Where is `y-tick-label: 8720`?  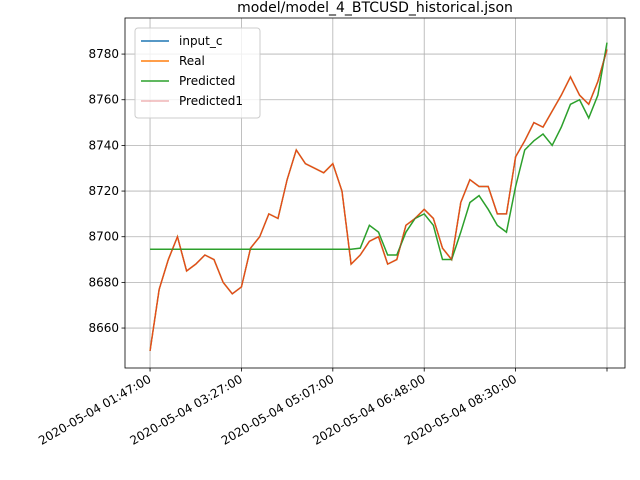 y-tick-label: 8720 is located at coordinates (103, 191).